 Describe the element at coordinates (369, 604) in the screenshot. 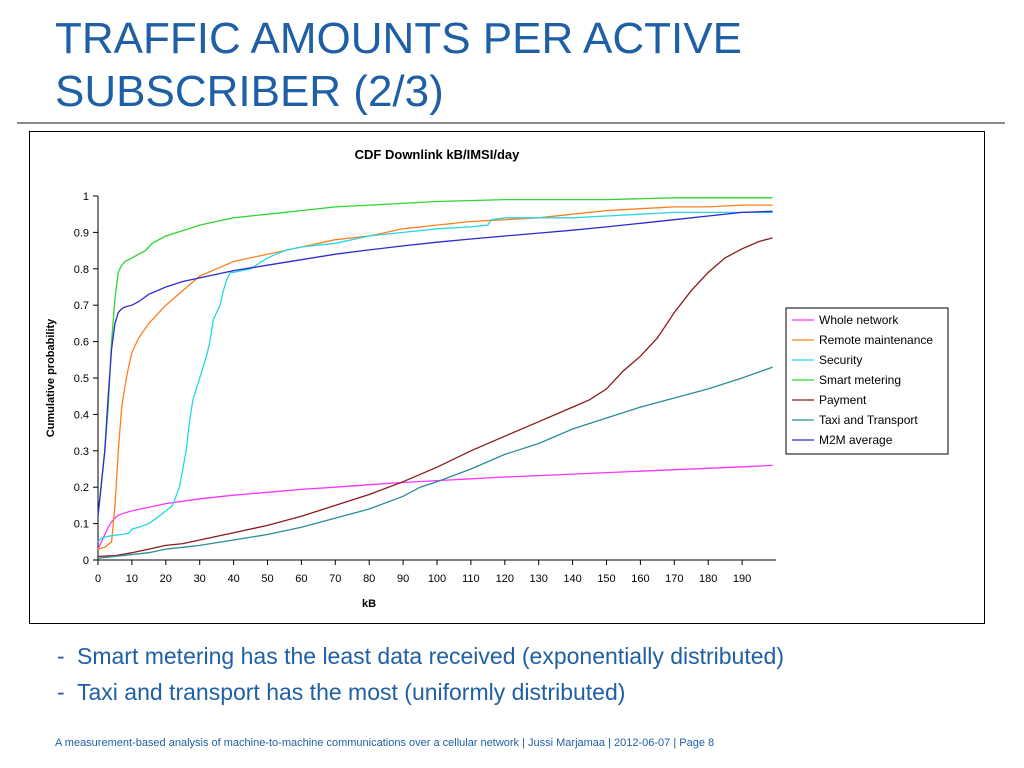

I see `x-axis-label: kB` at that location.